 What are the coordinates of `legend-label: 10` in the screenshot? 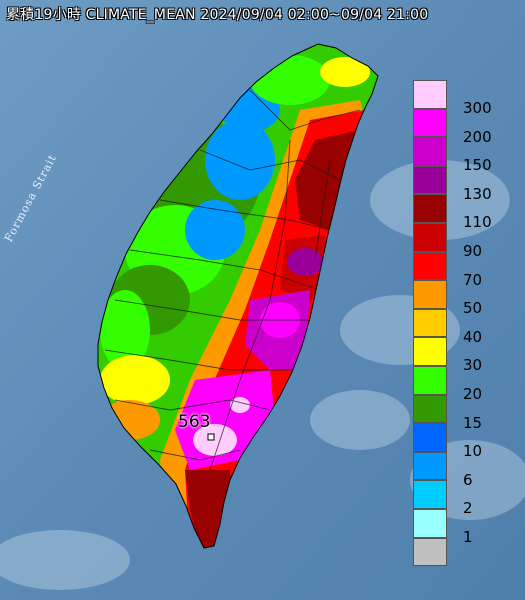 It's located at (473, 451).